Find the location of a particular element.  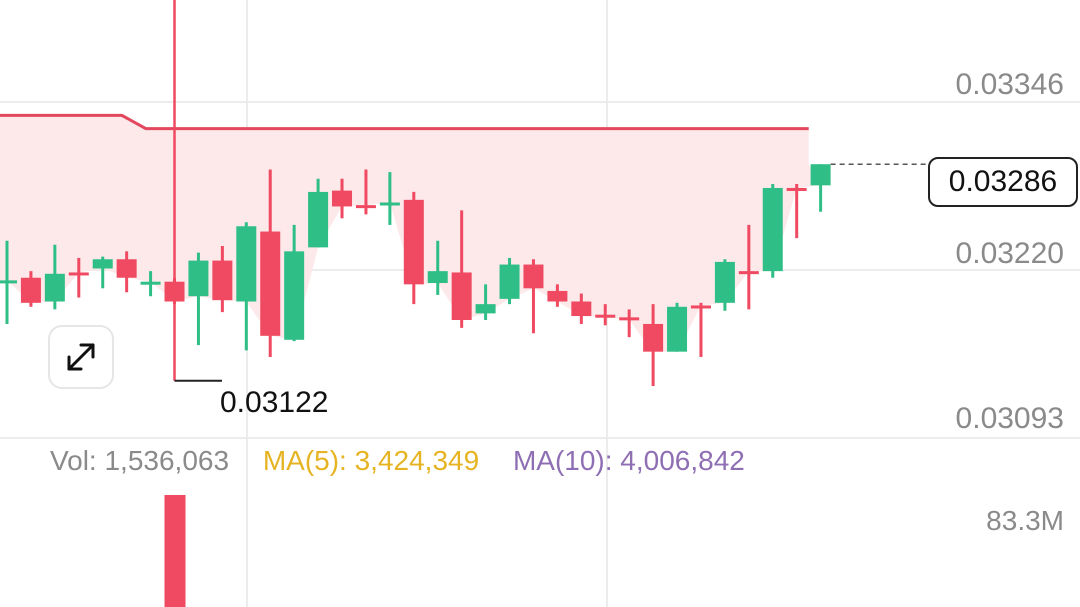

ma10-value: MA(10): 4,006,842 is located at coordinates (628, 460).